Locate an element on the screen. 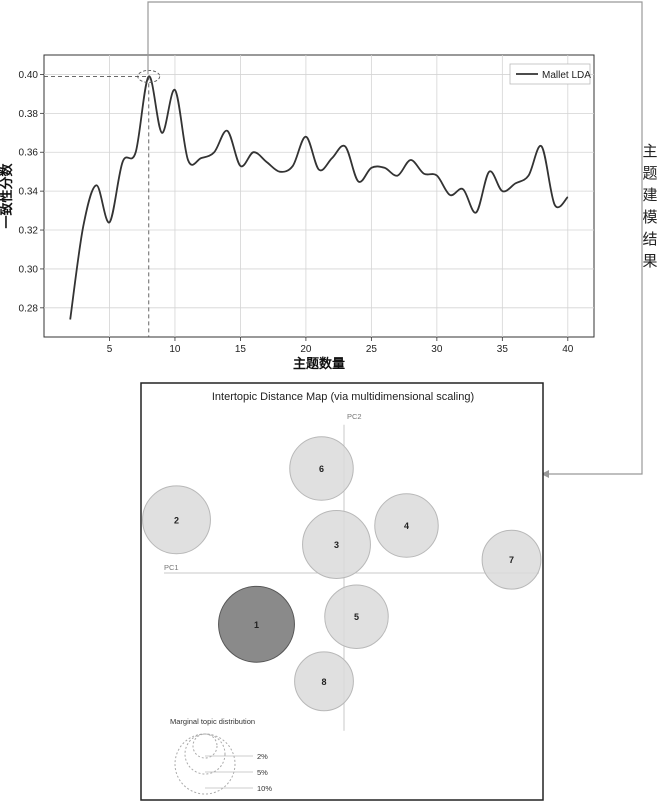 This screenshot has width=660, height=802. y-tick-label: 0.28 is located at coordinates (29, 308).